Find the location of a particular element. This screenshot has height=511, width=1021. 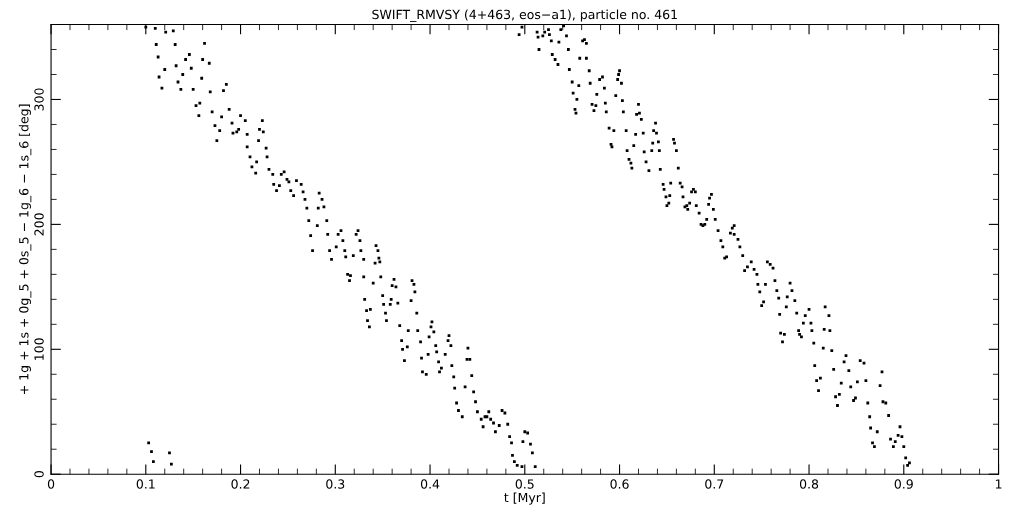

x-tick-label: 0 is located at coordinates (51, 484).